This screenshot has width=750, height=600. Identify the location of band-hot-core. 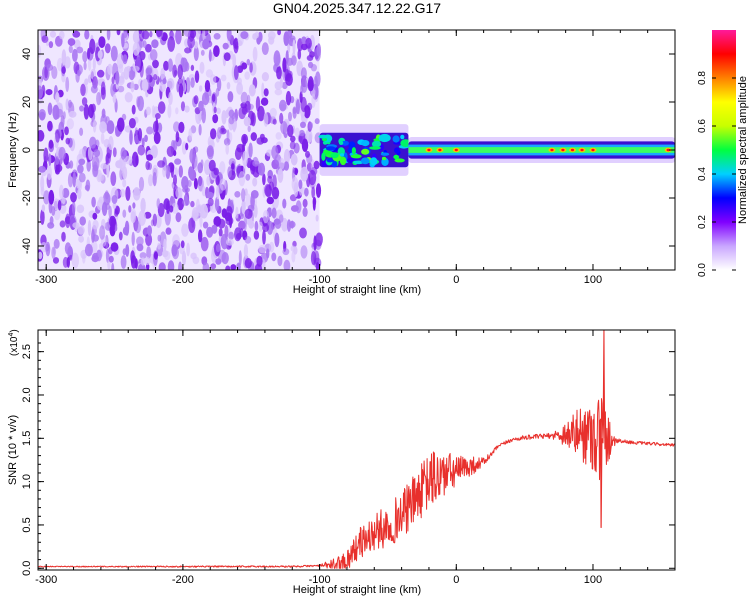
(429, 150).